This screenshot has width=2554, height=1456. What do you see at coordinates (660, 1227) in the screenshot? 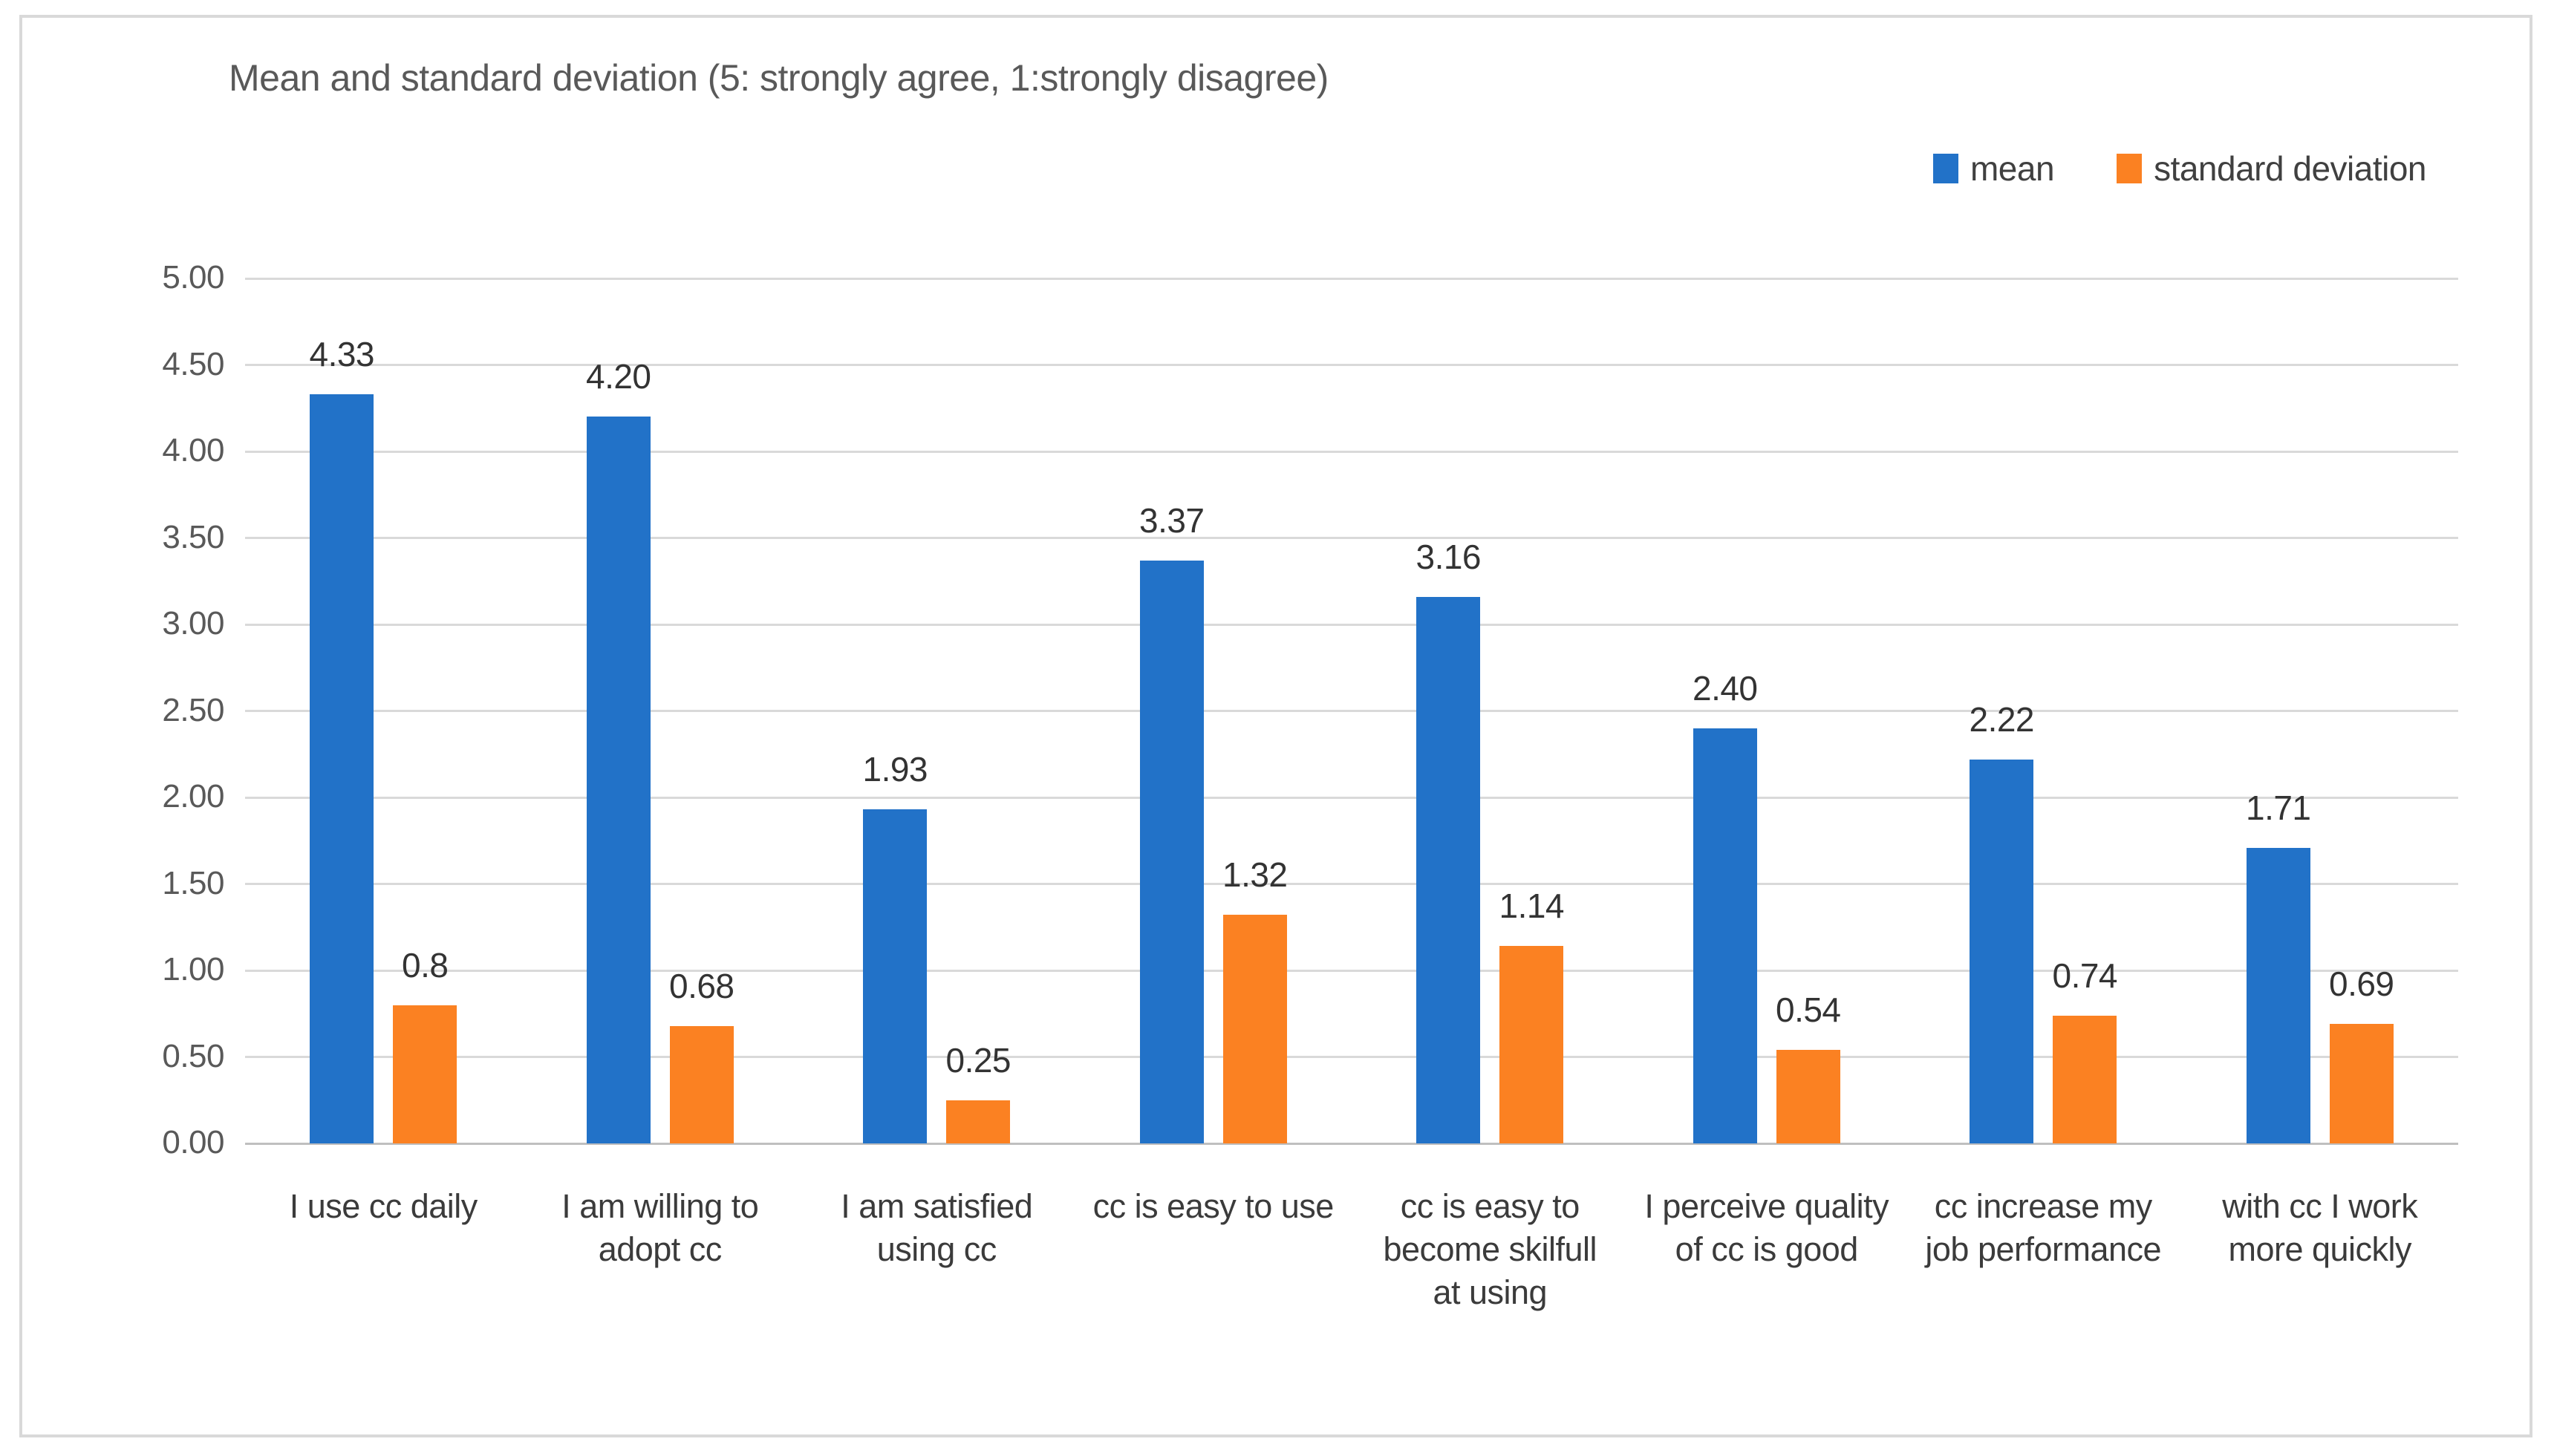
I see `x-category-label: I am willing to adopt cc` at bounding box center [660, 1227].